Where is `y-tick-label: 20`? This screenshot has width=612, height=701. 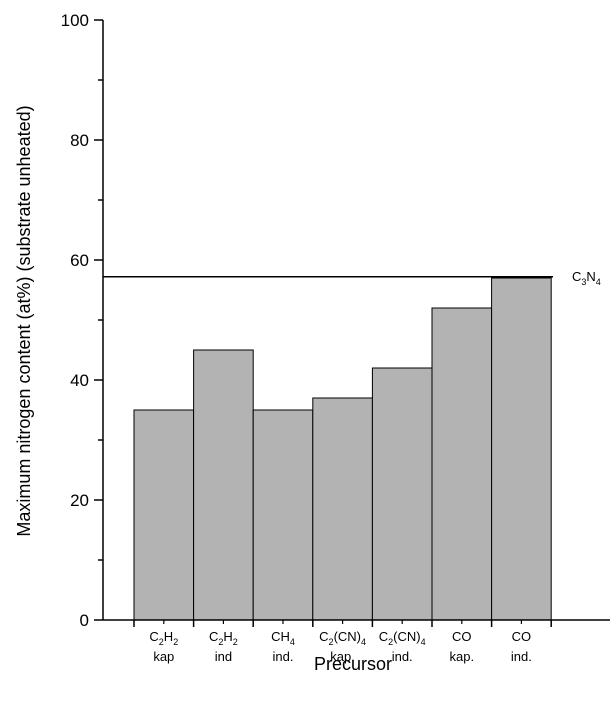 y-tick-label: 20 is located at coordinates (79, 500).